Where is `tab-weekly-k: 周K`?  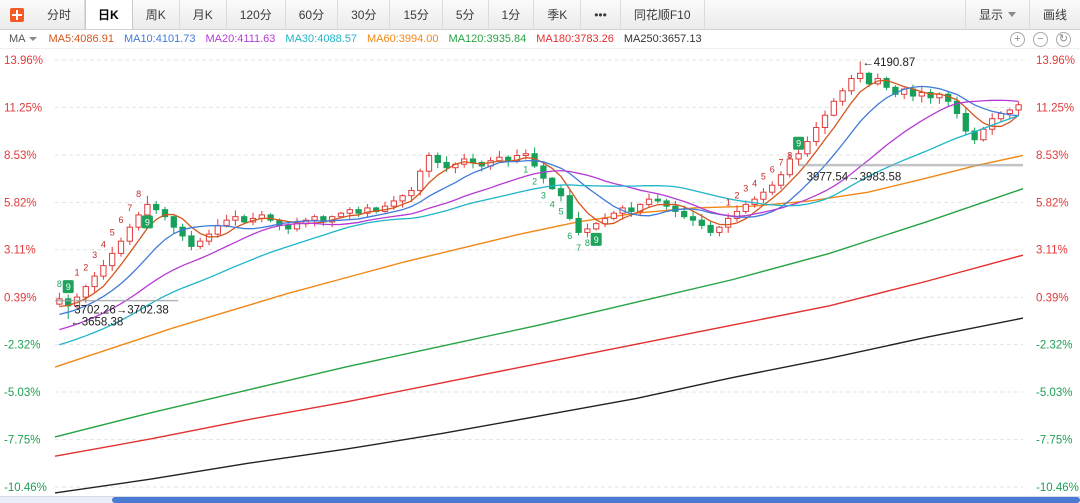
tab-weekly-k: 周K is located at coordinates (156, 14).